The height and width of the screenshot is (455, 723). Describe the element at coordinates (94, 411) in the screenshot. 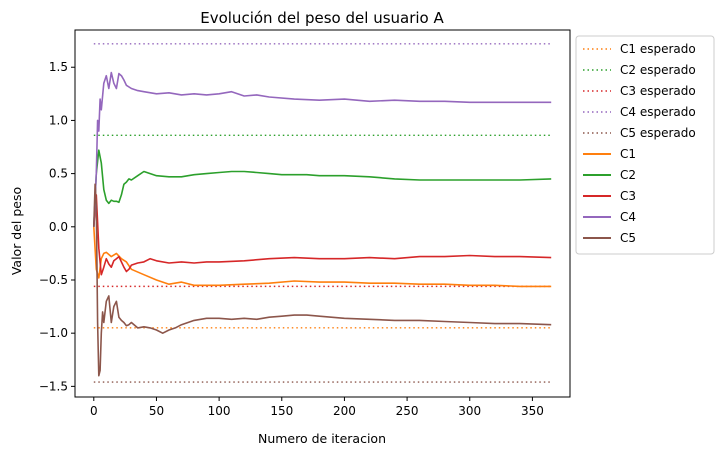

I see `x-tick-label: 0` at that location.